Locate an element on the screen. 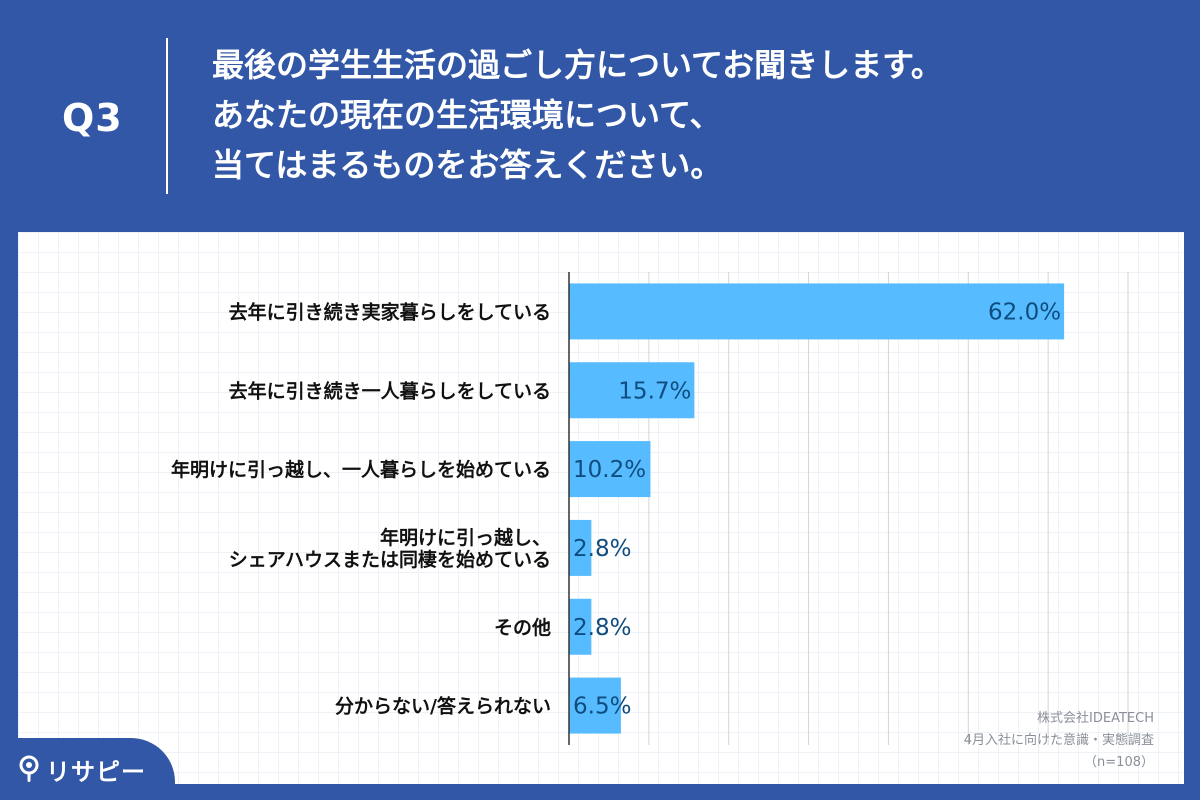  logo: リサピー is located at coordinates (87, 769).